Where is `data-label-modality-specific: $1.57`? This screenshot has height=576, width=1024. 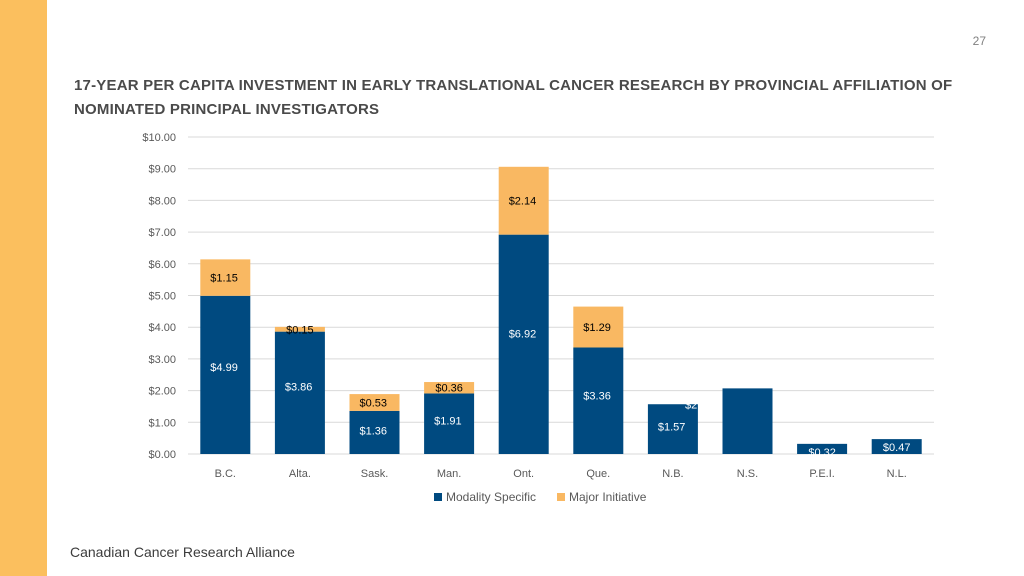 data-label-modality-specific: $1.57 is located at coordinates (672, 428).